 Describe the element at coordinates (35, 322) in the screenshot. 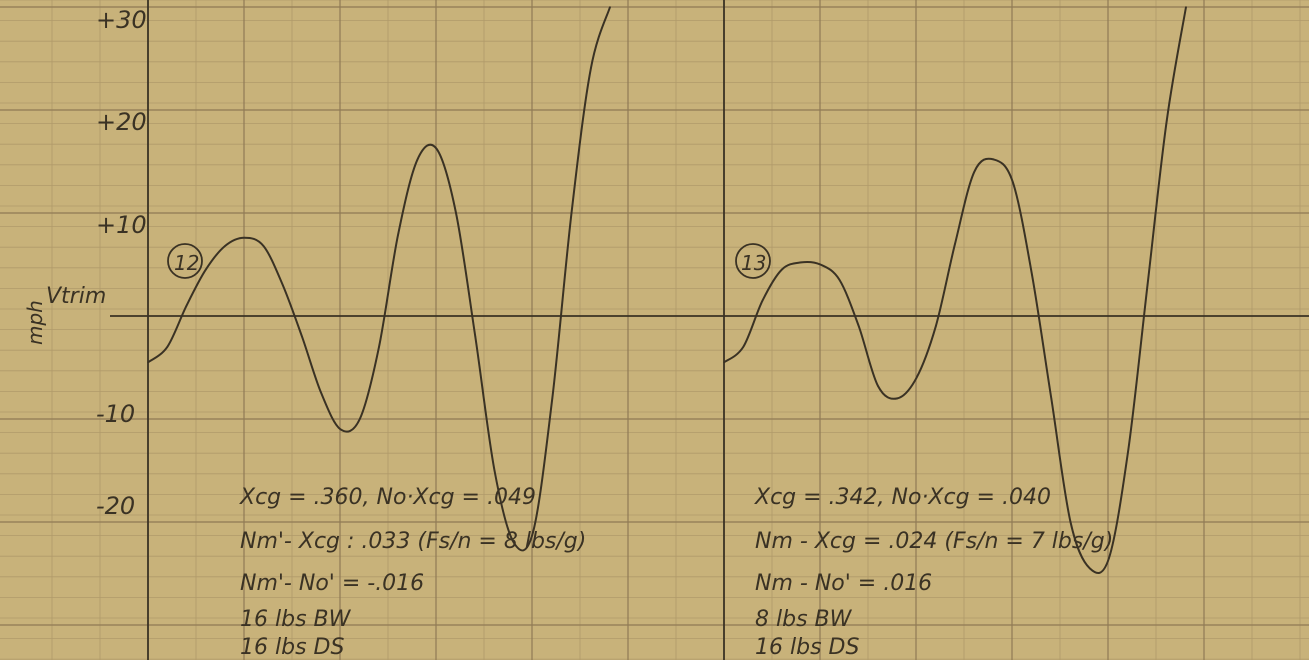

I see `y-axis-unit-label: mph` at that location.